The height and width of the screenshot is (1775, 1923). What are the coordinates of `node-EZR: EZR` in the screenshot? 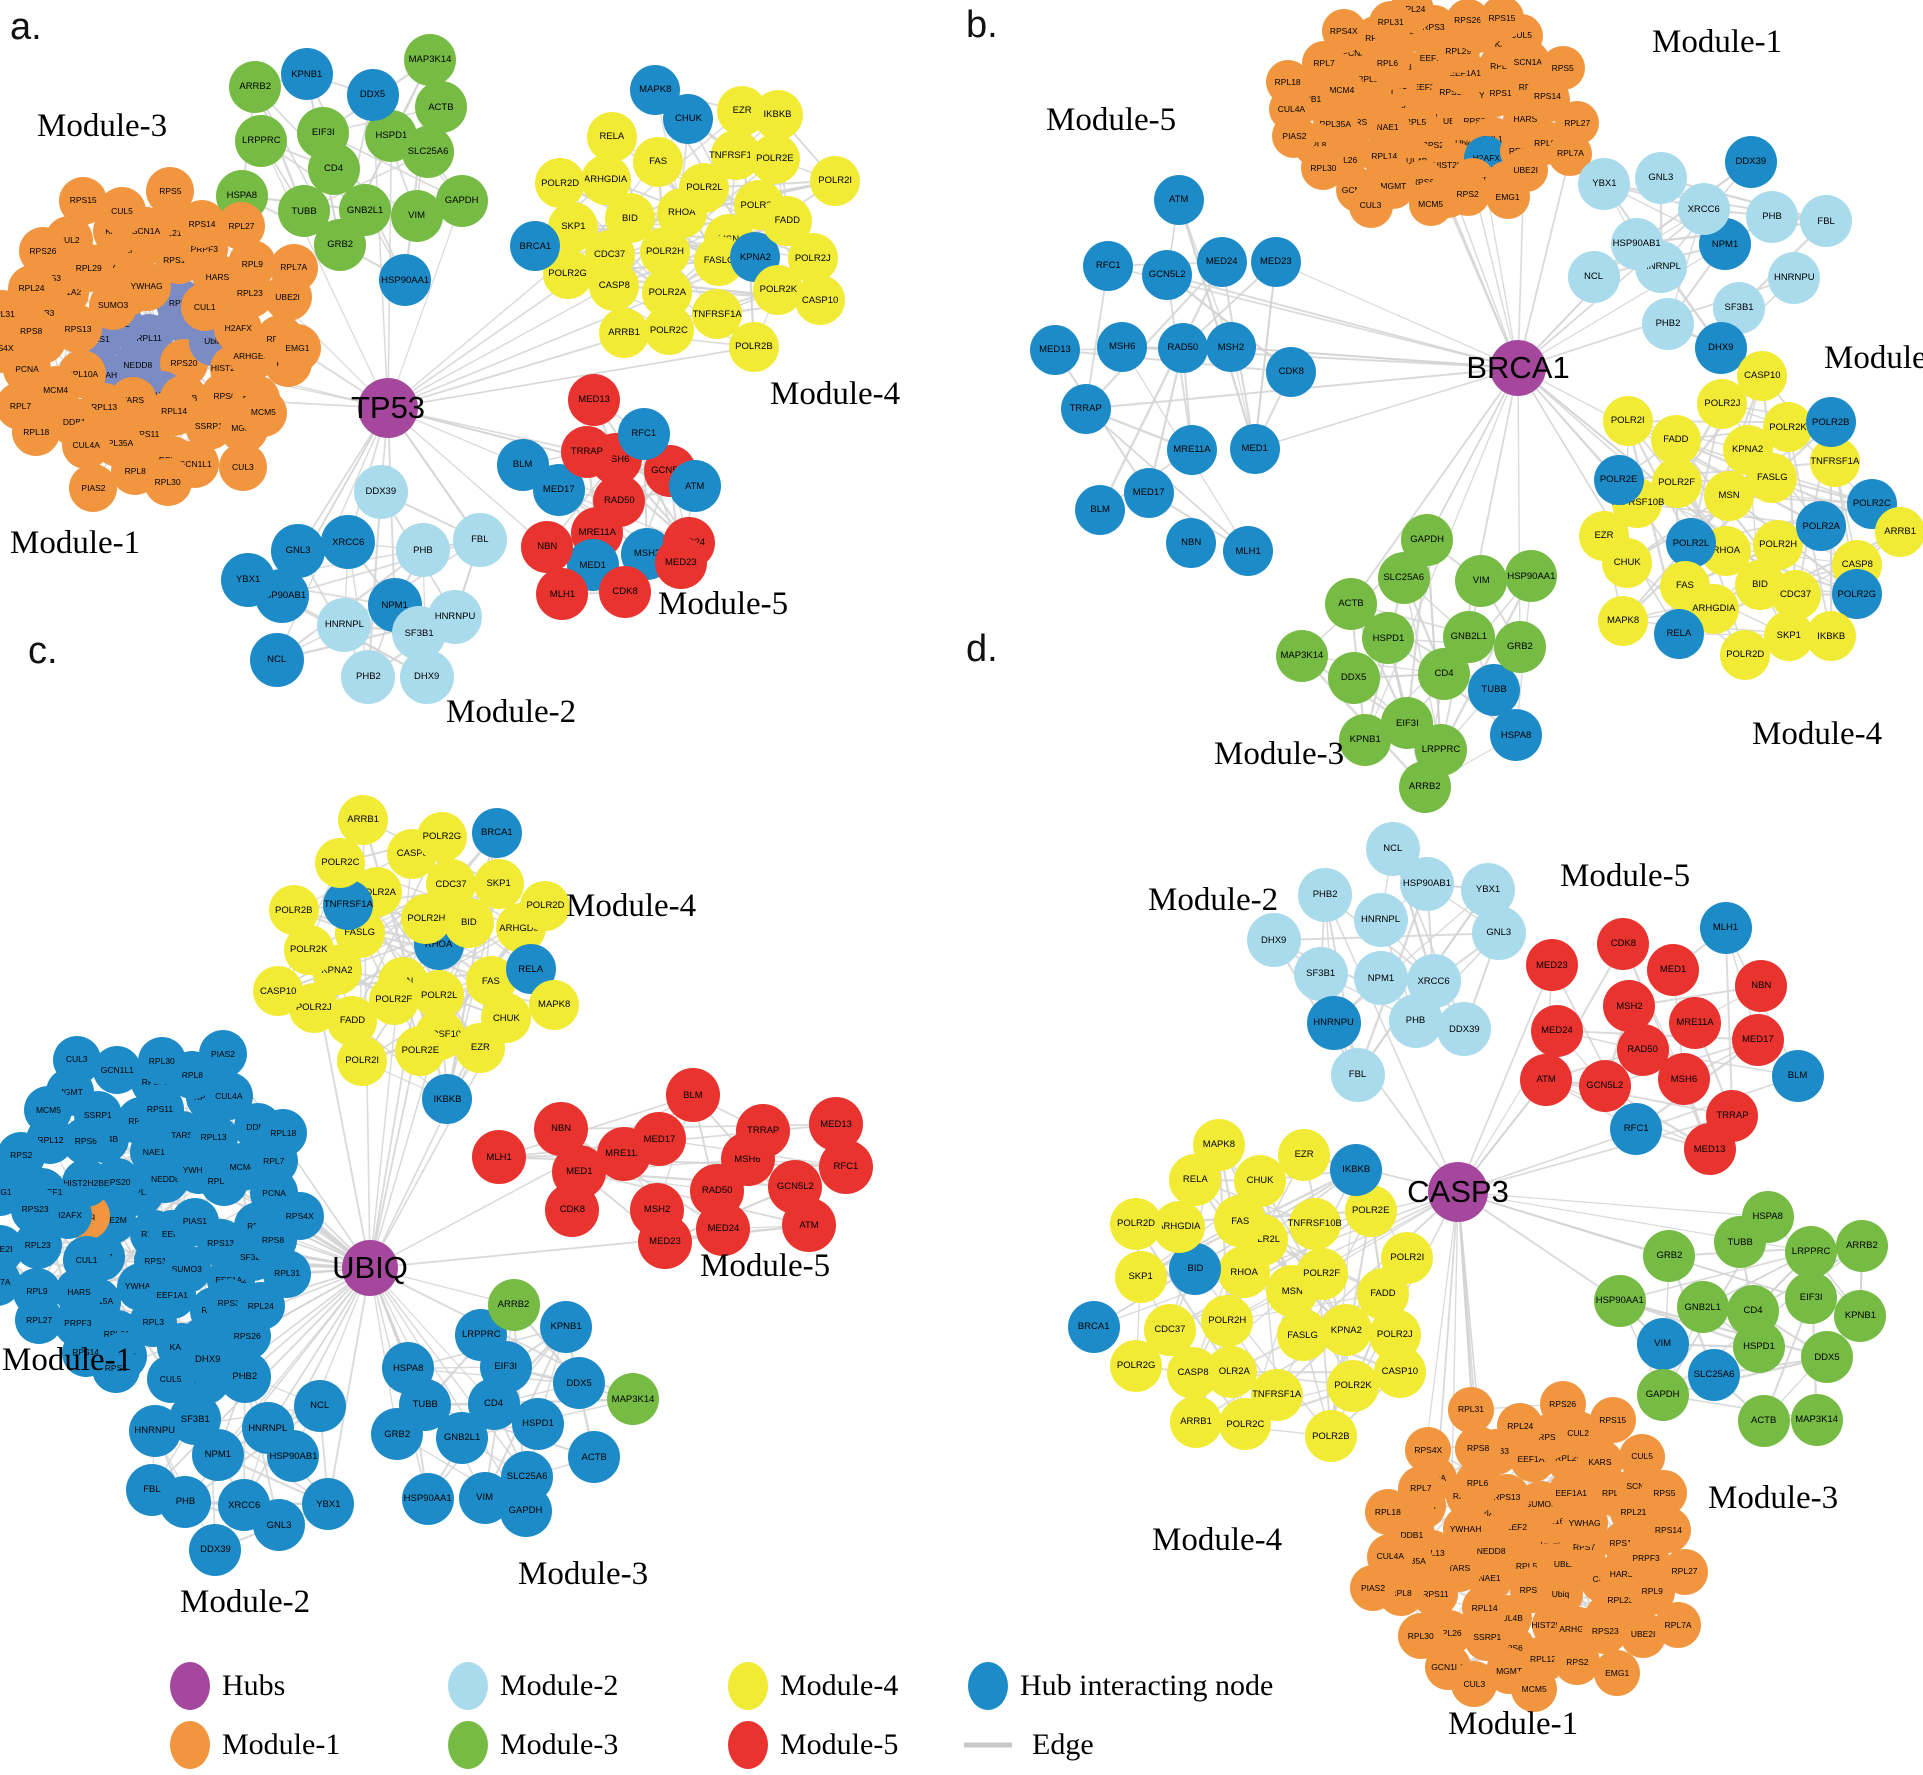 It's located at (480, 1047).